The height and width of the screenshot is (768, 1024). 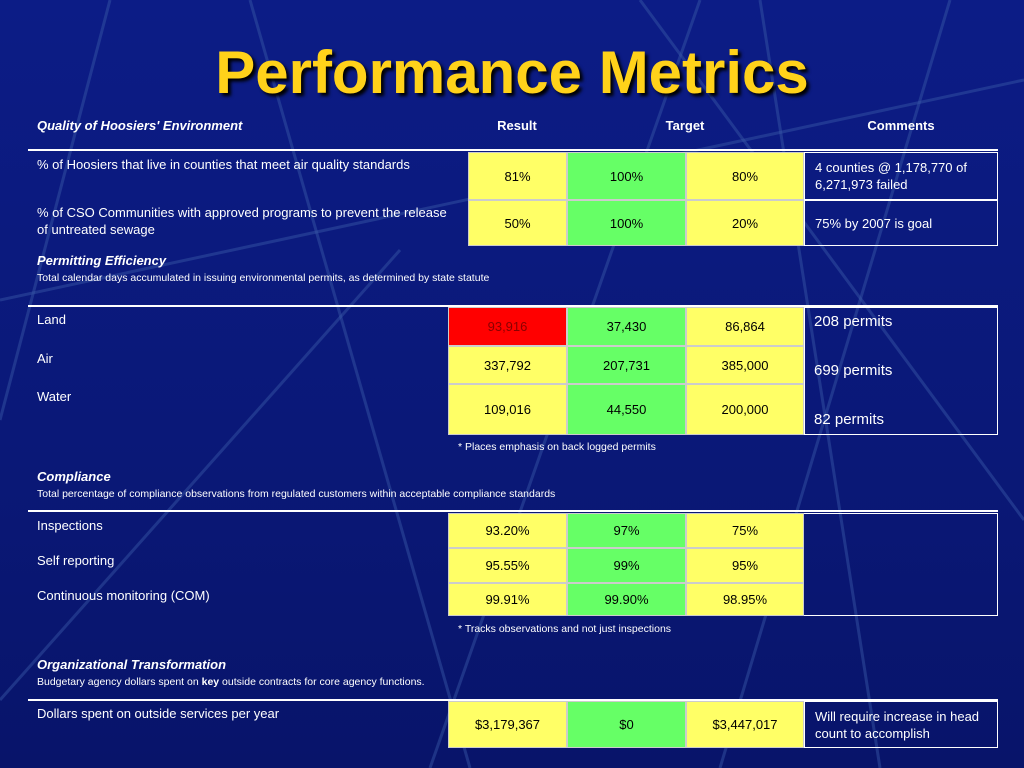 I want to click on metric-cell: $3,179,367, so click(x=507, y=724).